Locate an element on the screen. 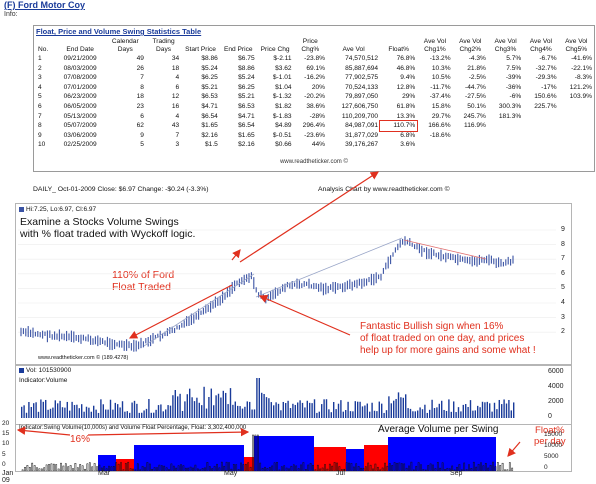 The width and height of the screenshot is (596, 484). ticker-title-link: (F) Ford Motor Coy is located at coordinates (44, 5).